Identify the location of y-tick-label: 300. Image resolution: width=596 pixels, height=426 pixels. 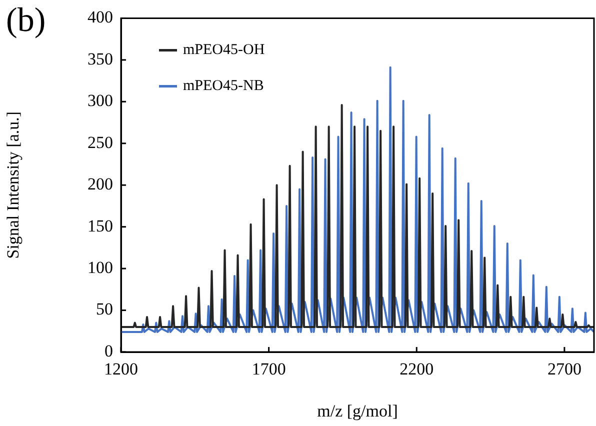
(100, 100).